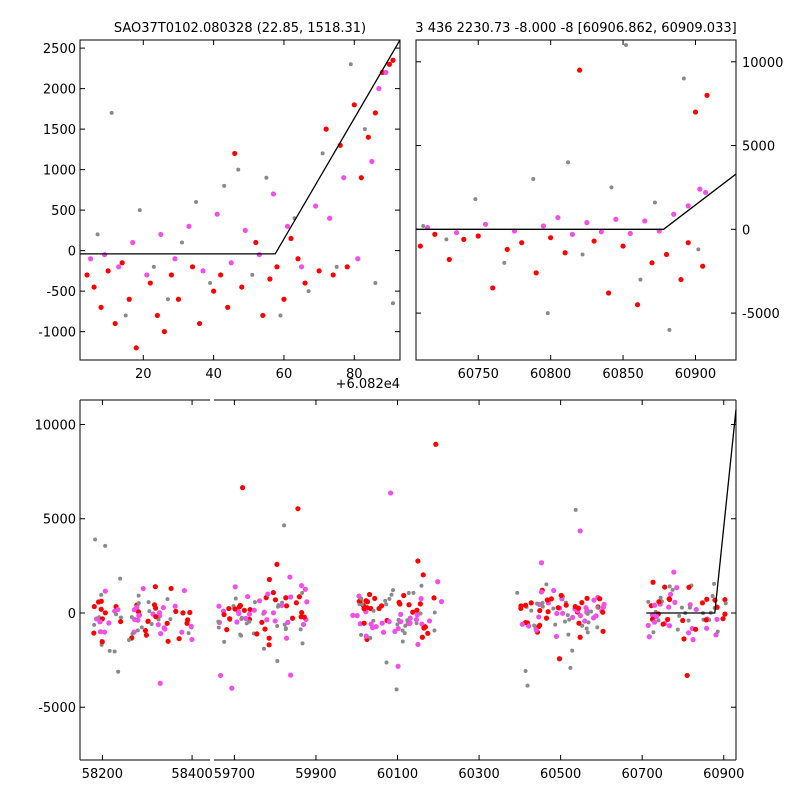 The height and width of the screenshot is (800, 800). What do you see at coordinates (354, 374) in the screenshot?
I see `x-tick-label: 80` at bounding box center [354, 374].